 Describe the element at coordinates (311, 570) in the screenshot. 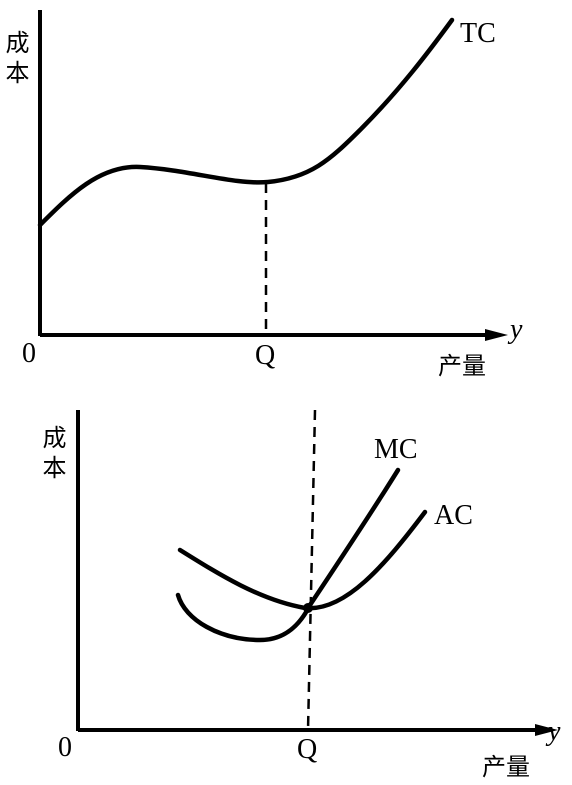

I see `q-dashed-line` at that location.